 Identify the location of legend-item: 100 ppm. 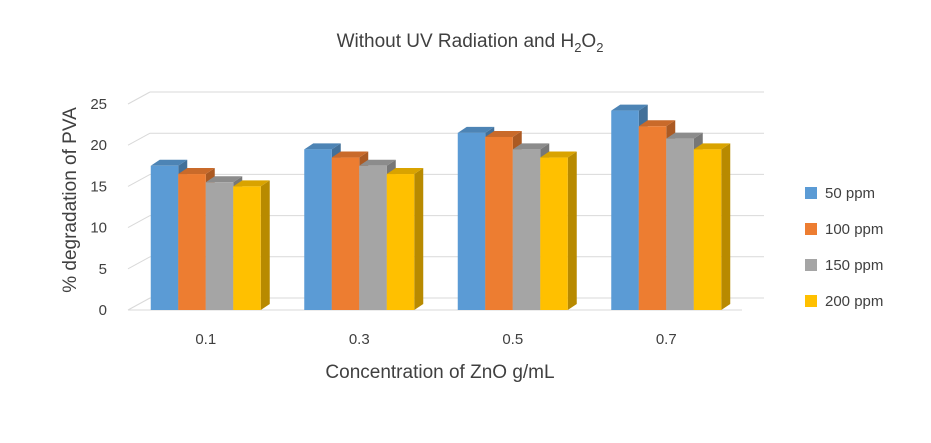
(844, 229).